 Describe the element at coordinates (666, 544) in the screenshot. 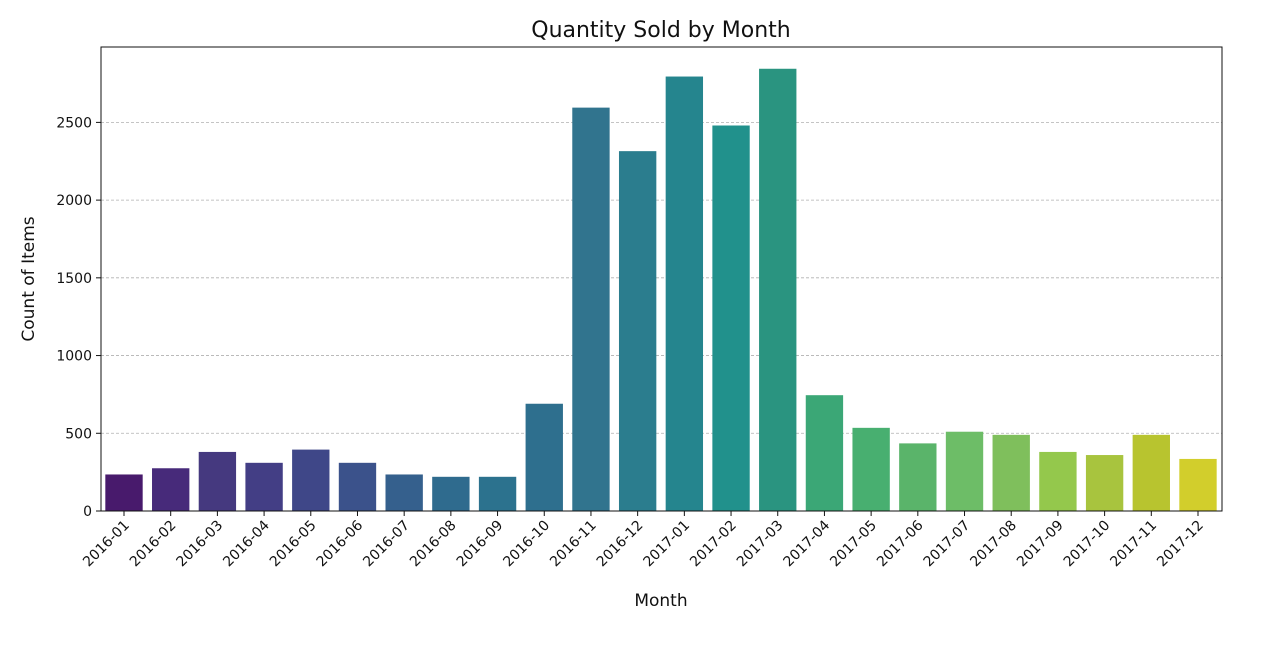

I see `x-tick-label: 2017-01` at that location.